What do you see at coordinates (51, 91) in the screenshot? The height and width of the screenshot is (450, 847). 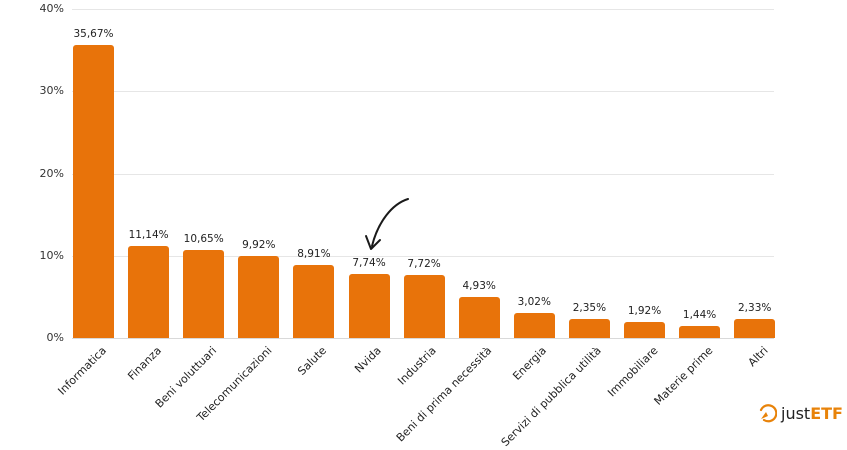 I see `y-tick-label: 30%` at bounding box center [51, 91].